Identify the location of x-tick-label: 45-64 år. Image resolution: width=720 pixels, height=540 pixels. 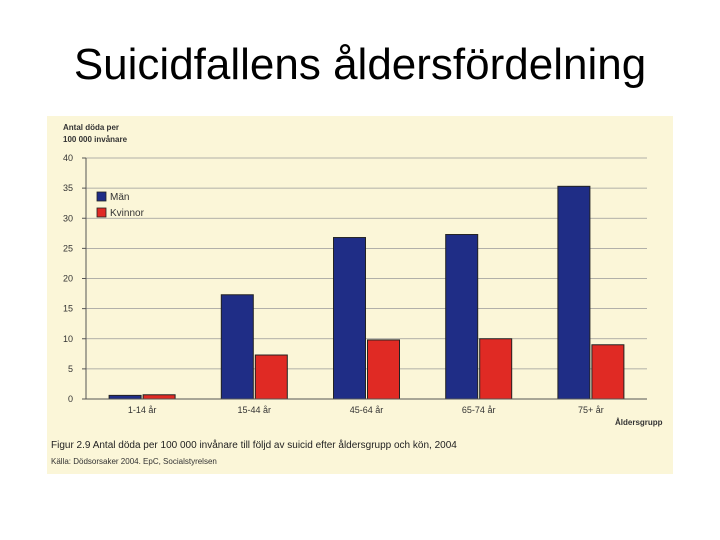
(367, 410).